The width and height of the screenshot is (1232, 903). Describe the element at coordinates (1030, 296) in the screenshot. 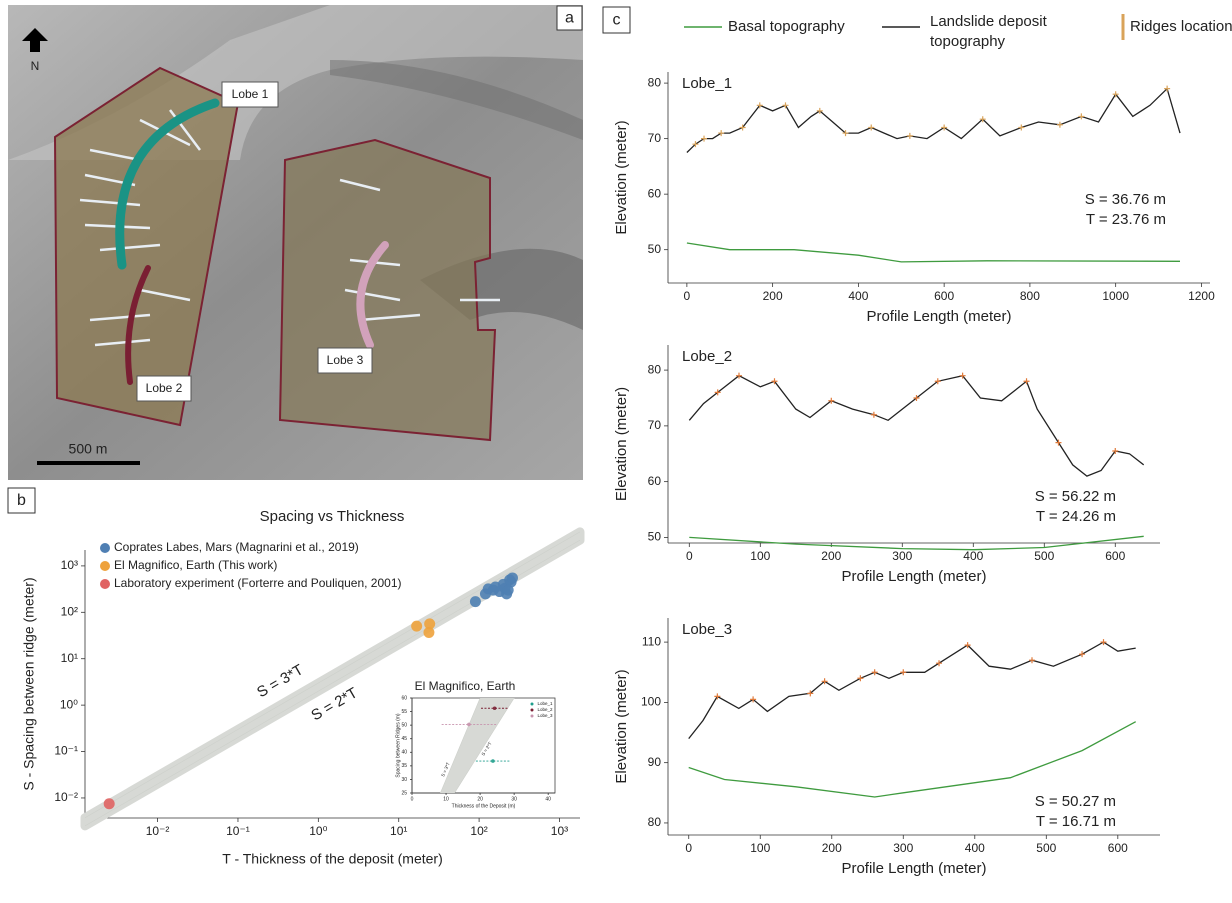

I see `x-tick-label: 800` at that location.